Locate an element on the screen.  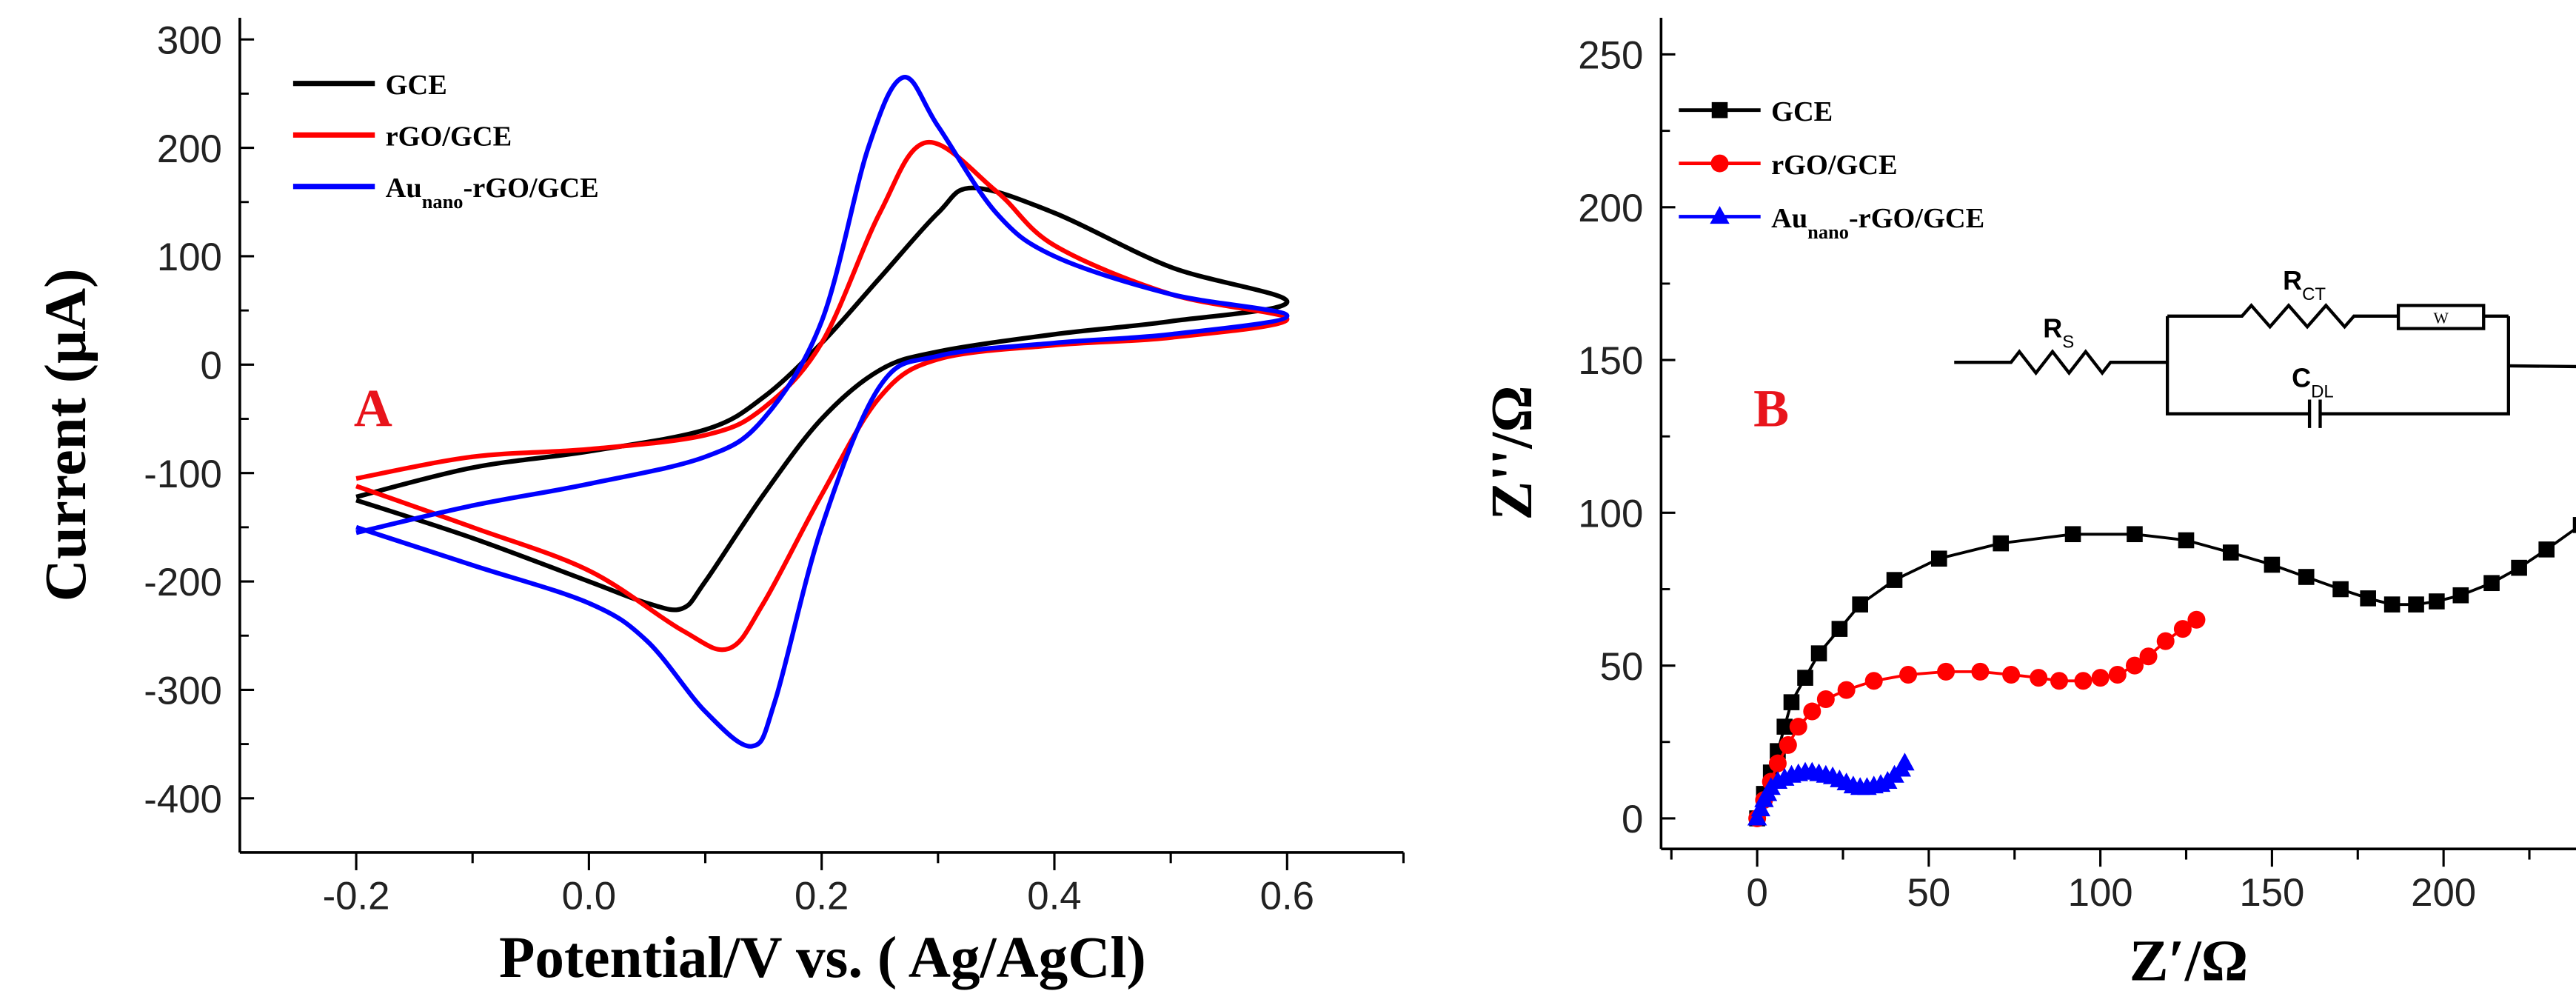
capacitor-icon is located at coordinates (2314, 413).